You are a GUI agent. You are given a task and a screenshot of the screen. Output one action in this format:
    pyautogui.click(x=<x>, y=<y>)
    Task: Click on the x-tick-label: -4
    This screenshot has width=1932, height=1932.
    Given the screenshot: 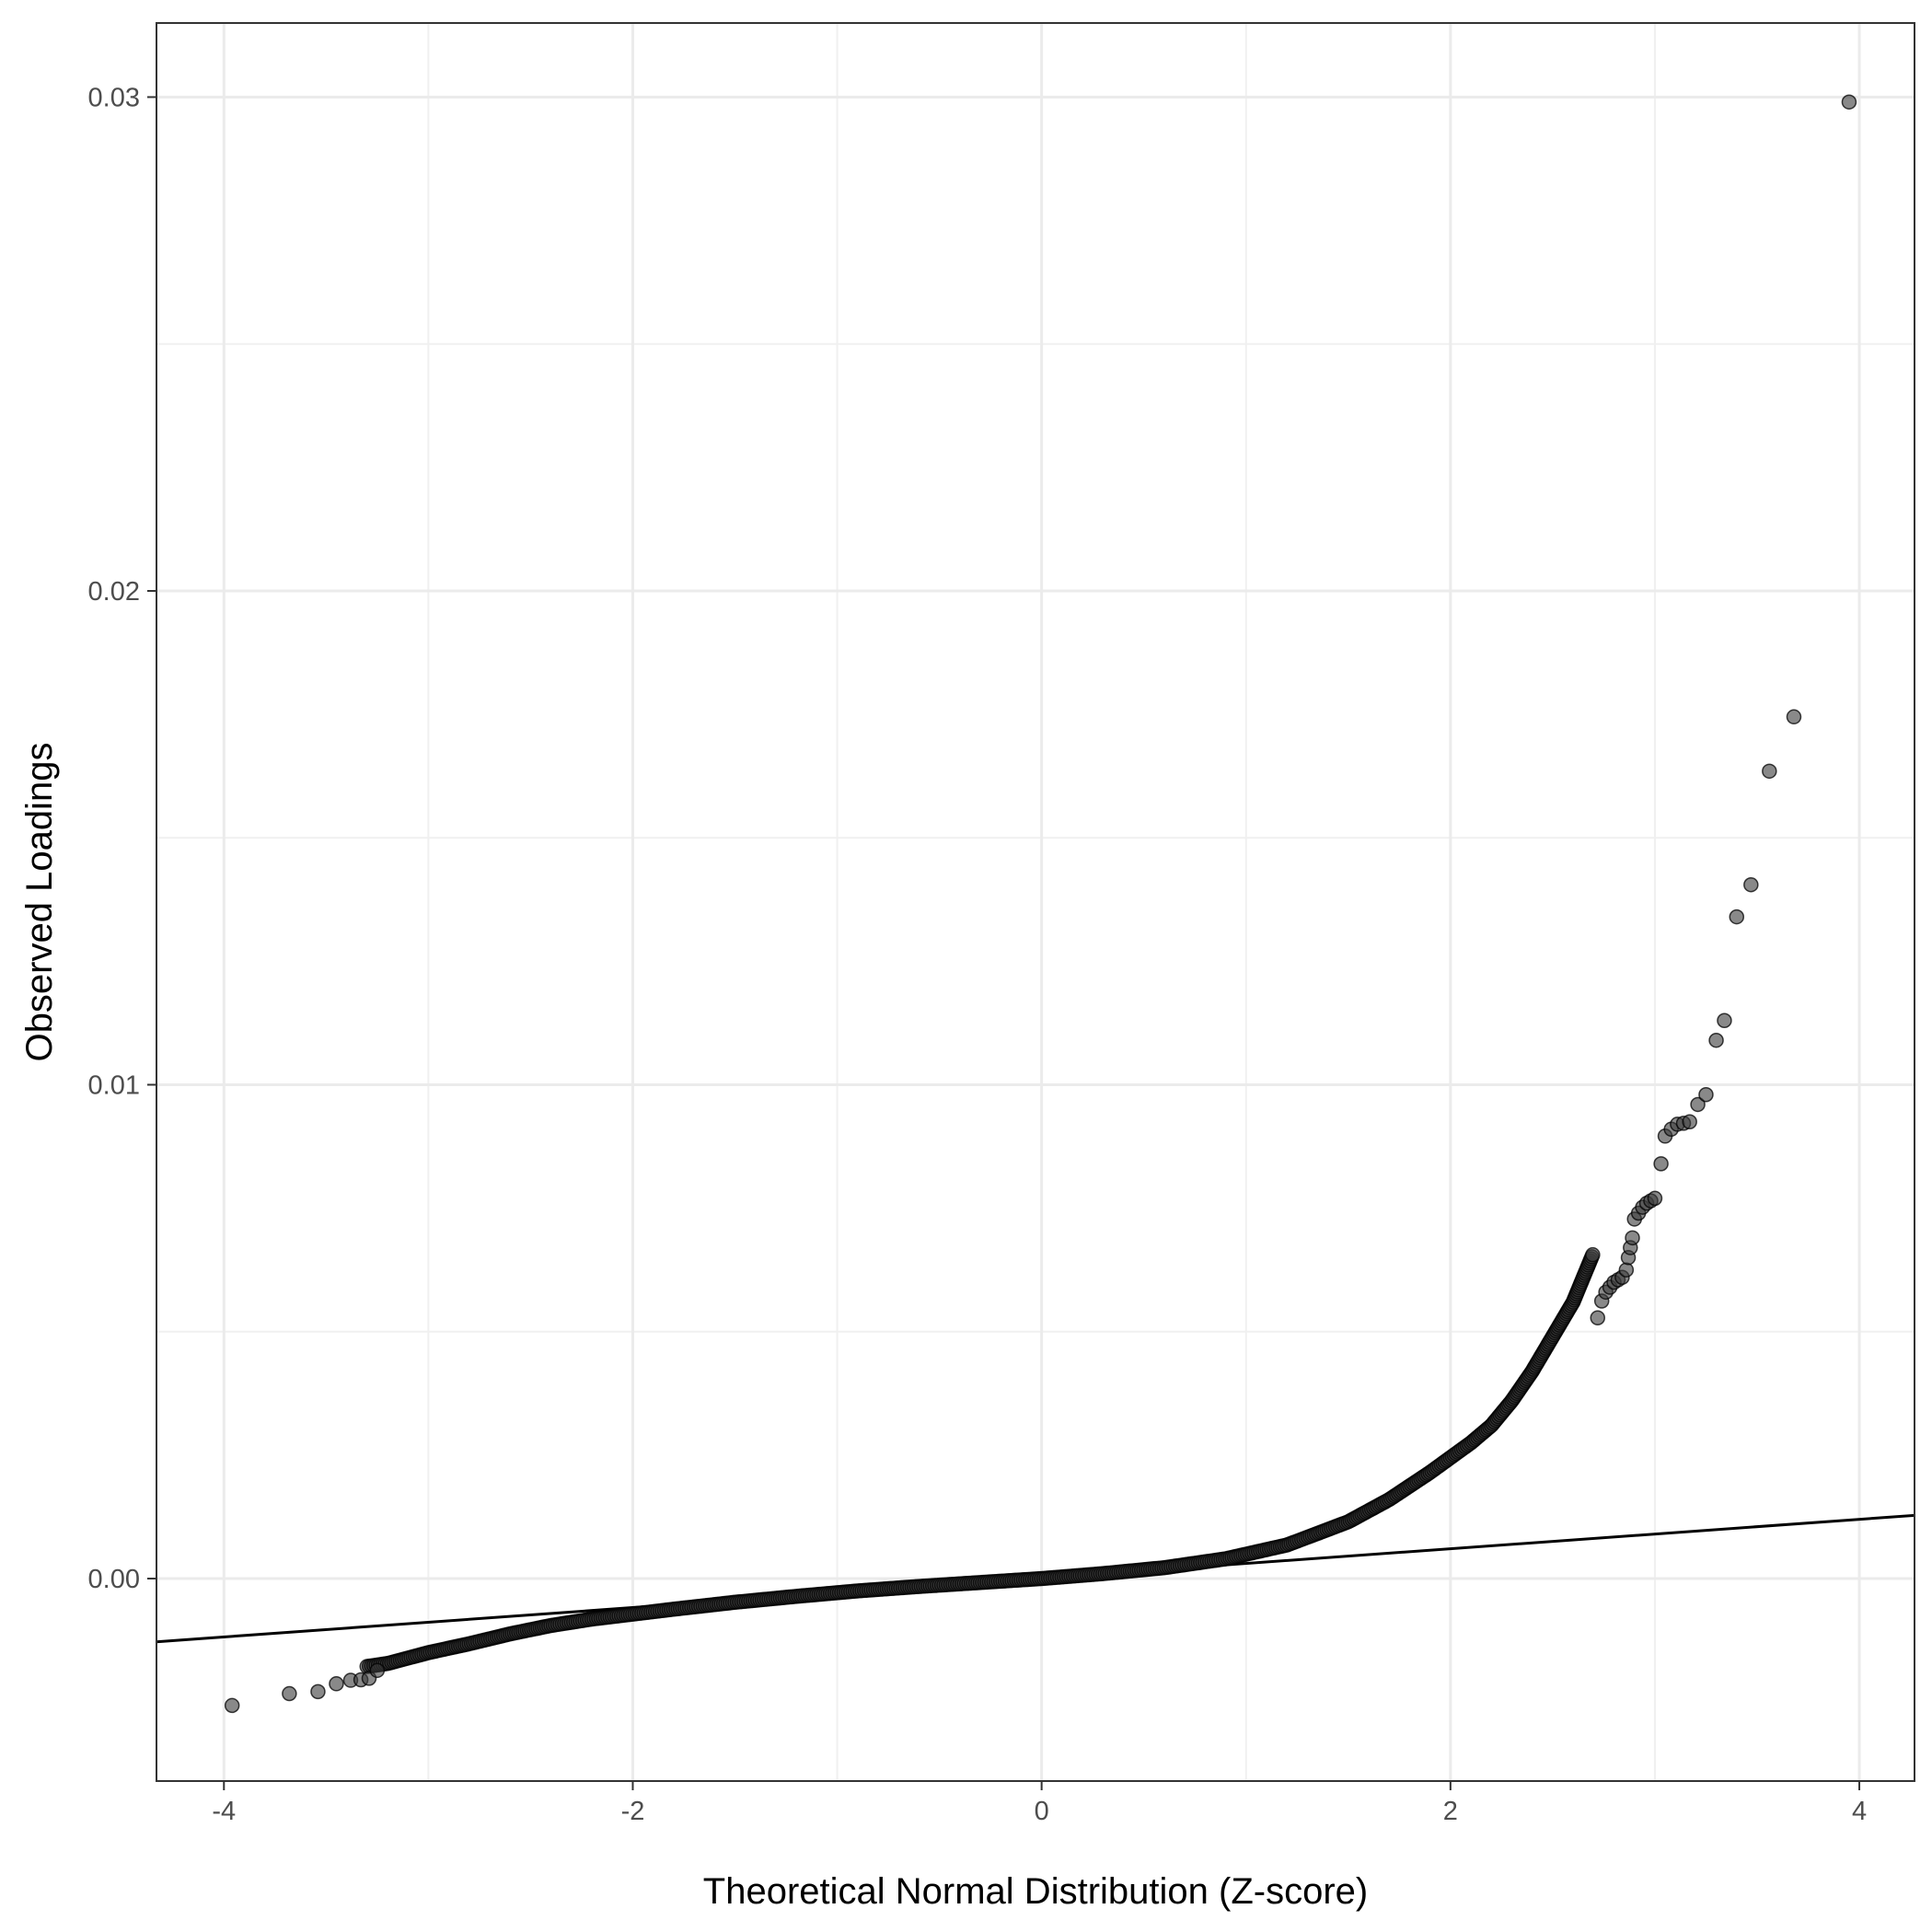 What is the action you would take?
    pyautogui.click(x=224, y=1812)
    